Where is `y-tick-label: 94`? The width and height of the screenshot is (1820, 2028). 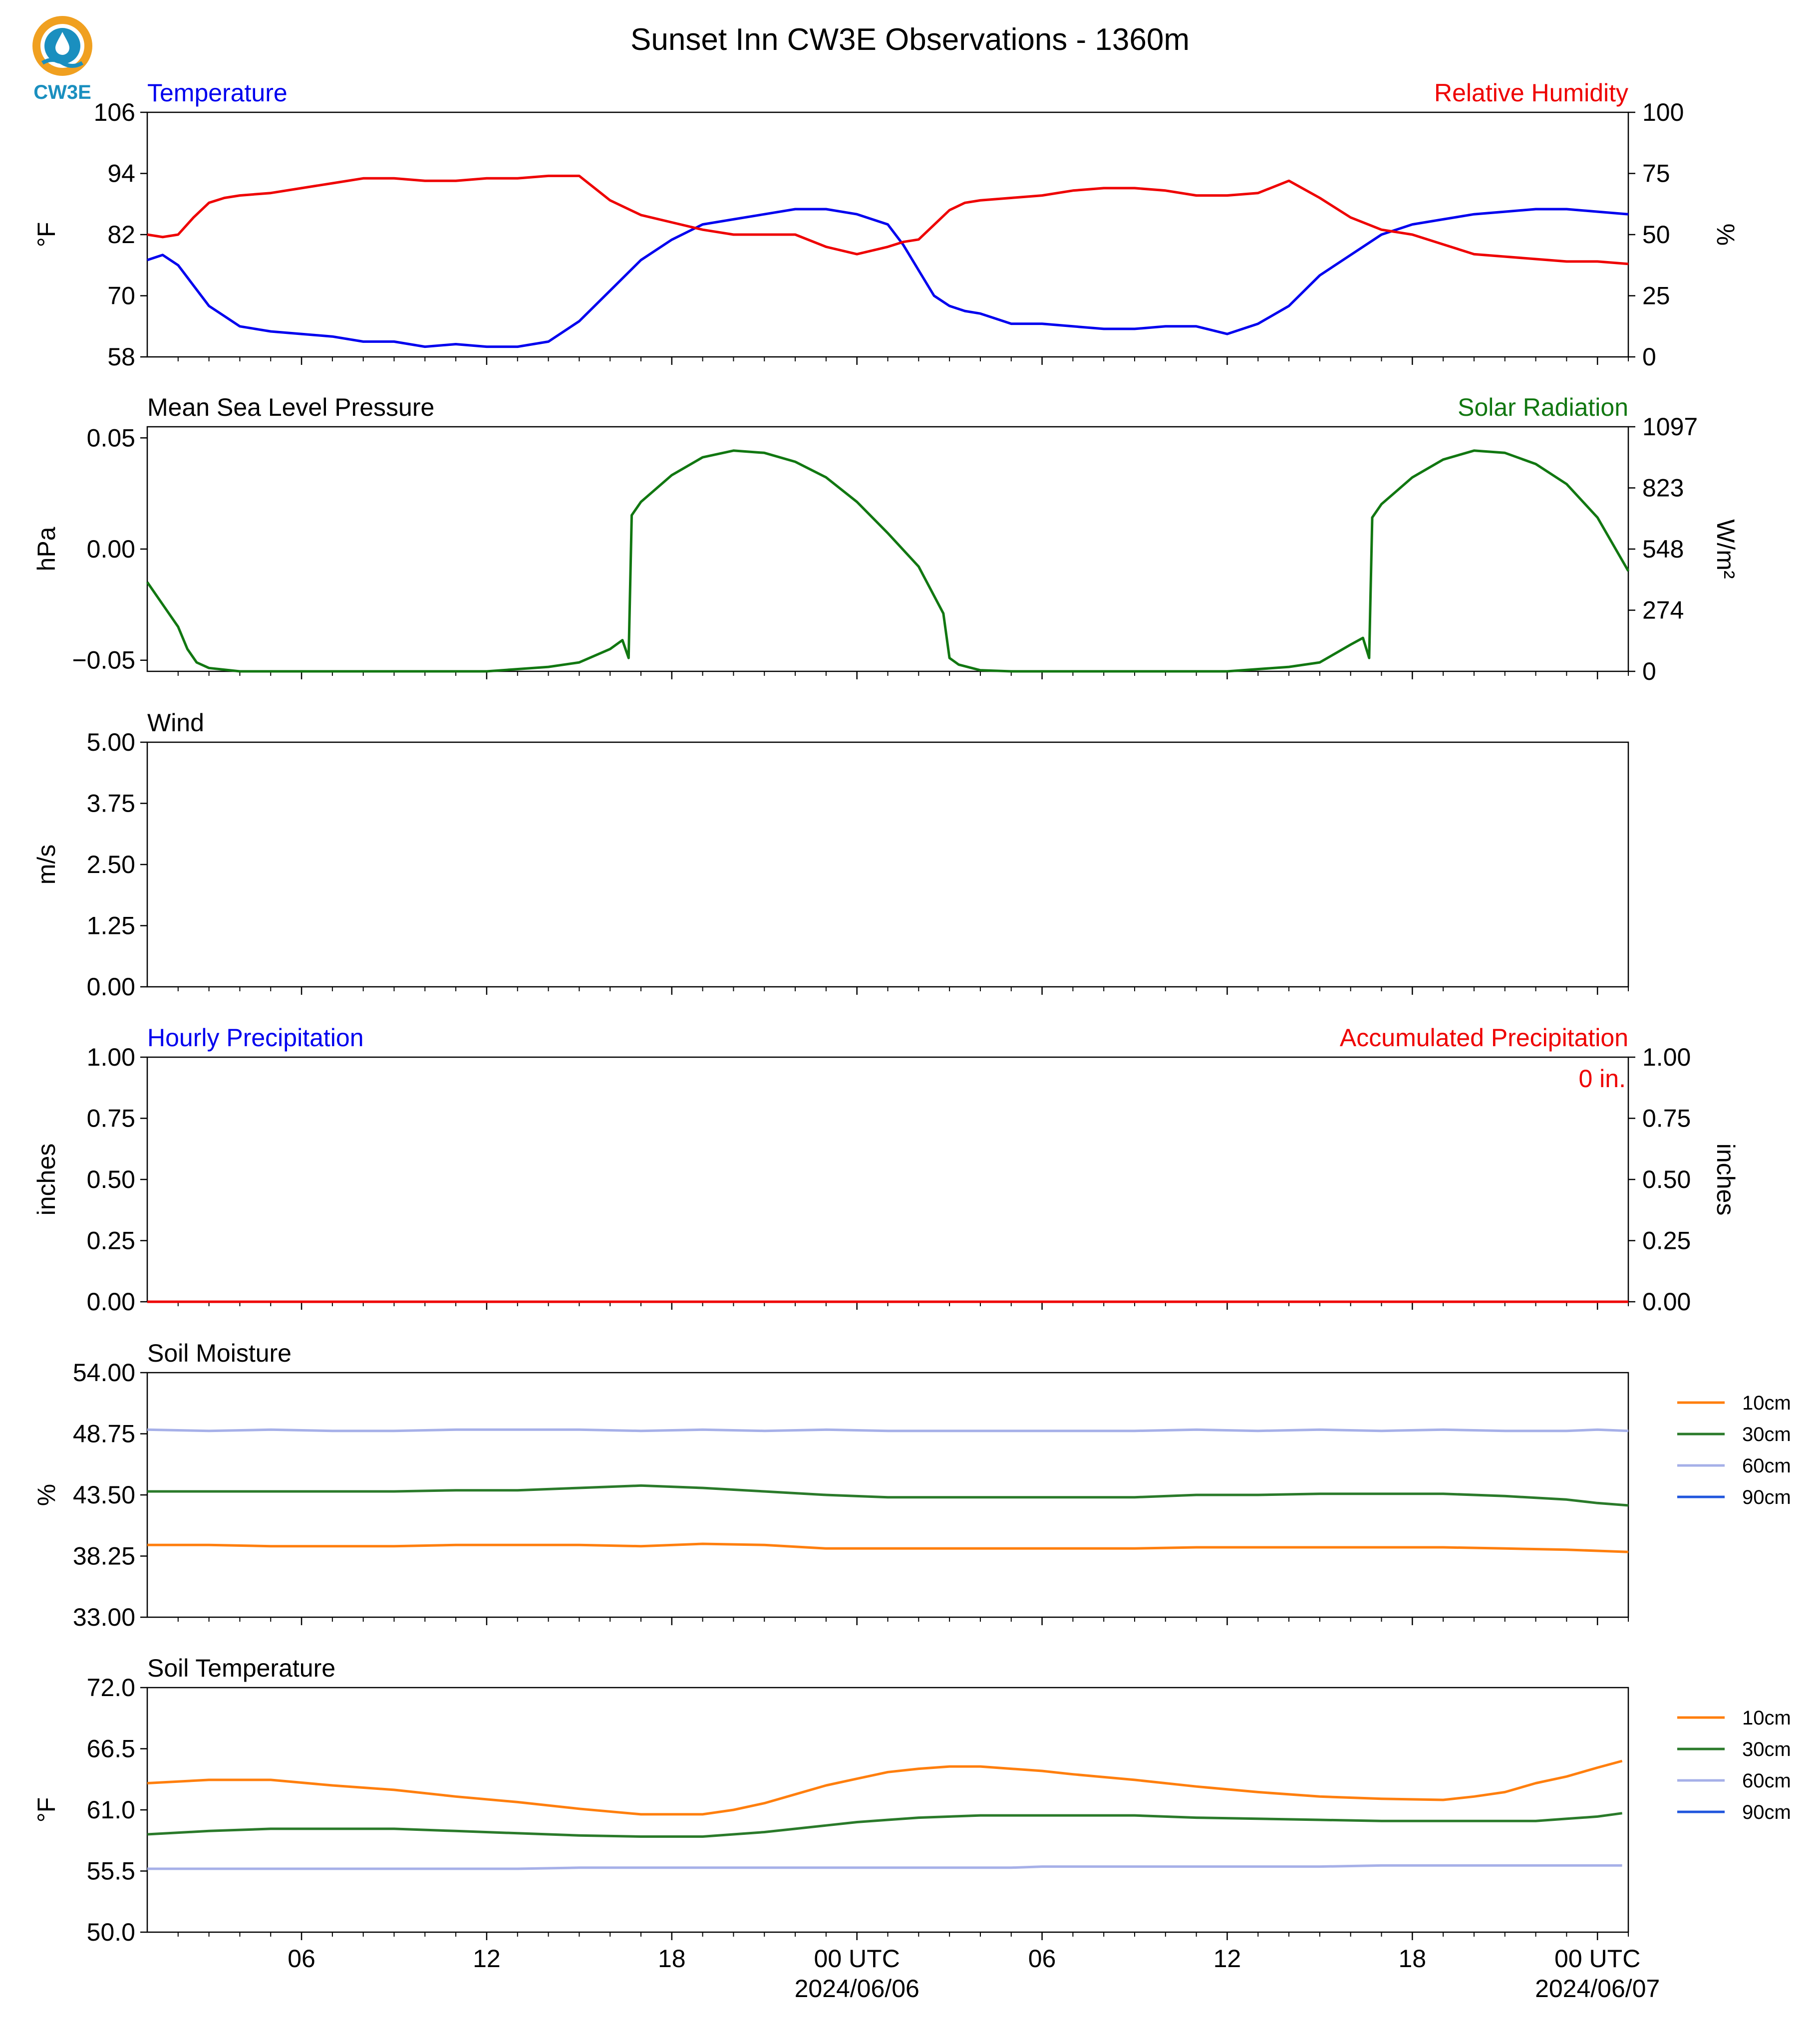 y-tick-label: 94 is located at coordinates (121, 174).